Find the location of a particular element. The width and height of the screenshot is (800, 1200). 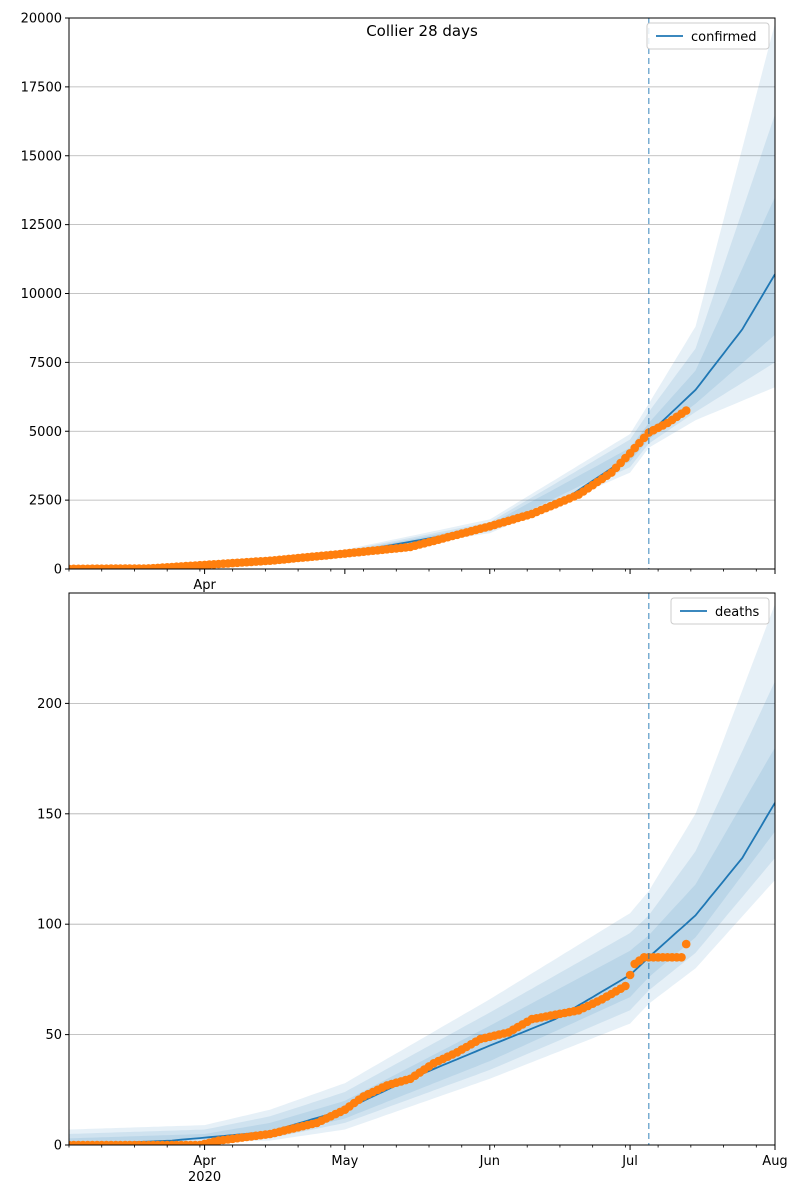

y-tick-label: 17500 is located at coordinates (41, 87).